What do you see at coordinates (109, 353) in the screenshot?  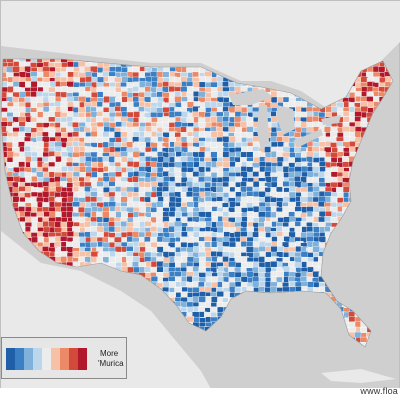 I see `legend-label-more: More` at bounding box center [109, 353].